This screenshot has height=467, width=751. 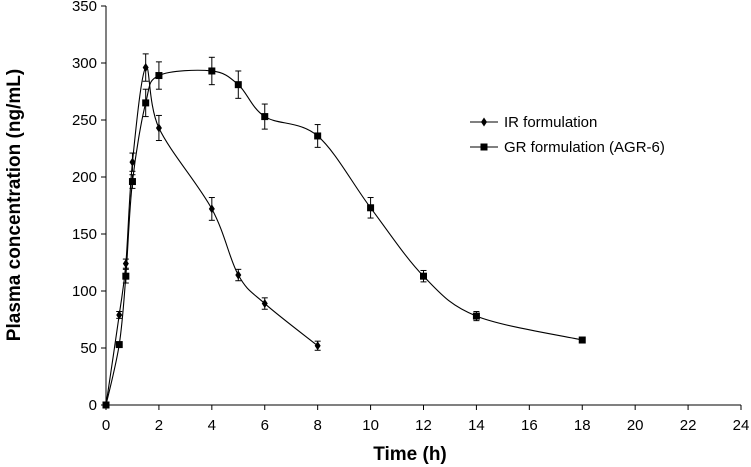 I want to click on legend-item: GR formulation (AGR-6), so click(x=567, y=147).